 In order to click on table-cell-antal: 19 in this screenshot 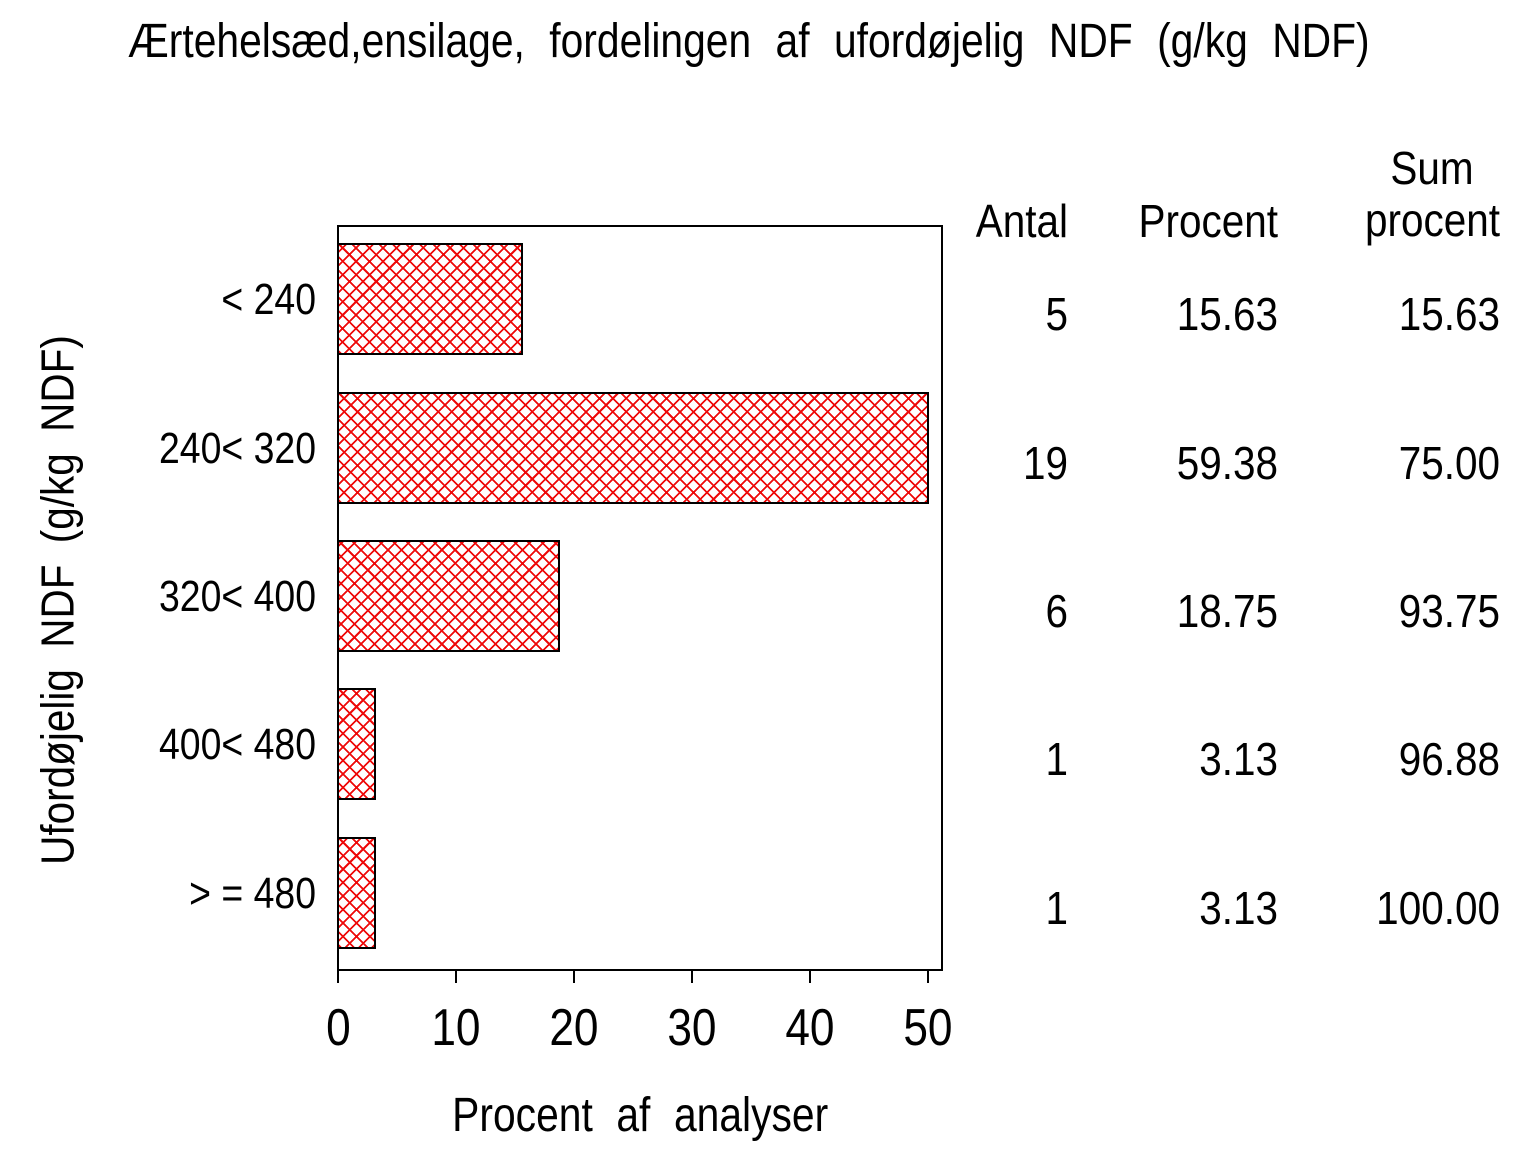, I will do `click(1045, 462)`.